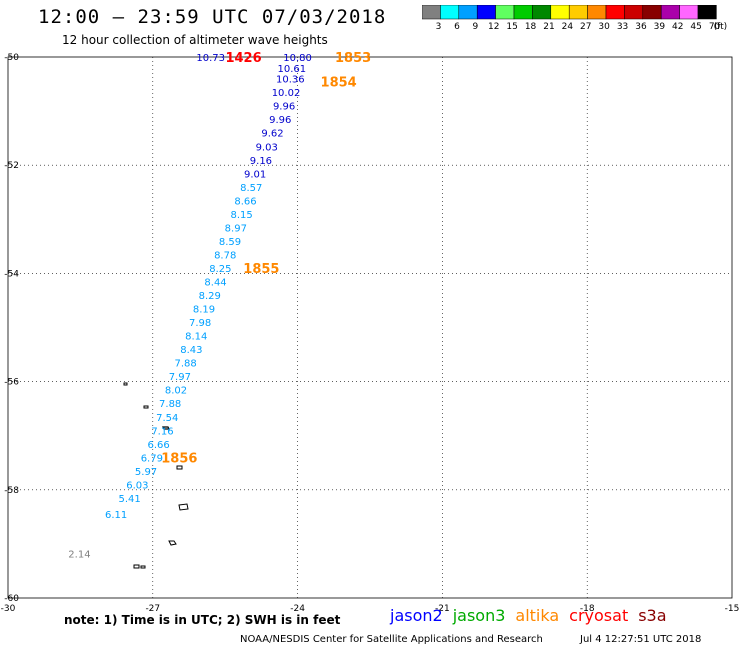 The height and width of the screenshot is (650, 740). What do you see at coordinates (11, 58) in the screenshot?
I see `latitude-label: -50` at bounding box center [11, 58].